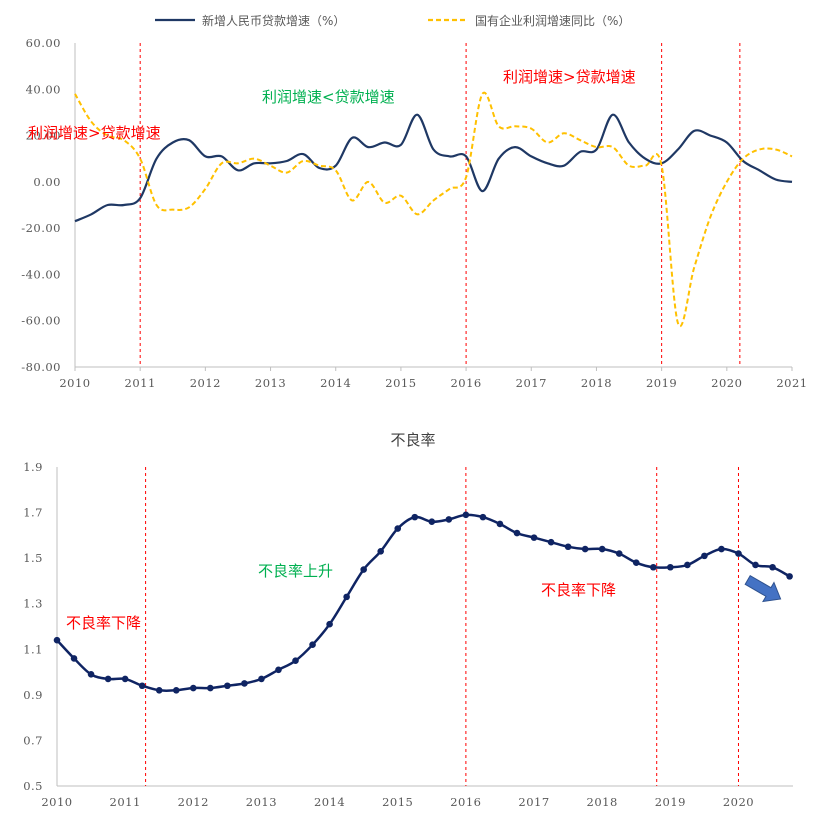 This screenshot has width=819, height=823. What do you see at coordinates (43, 136) in the screenshot?
I see `chart1-y-tick-label: 20.00` at bounding box center [43, 136].